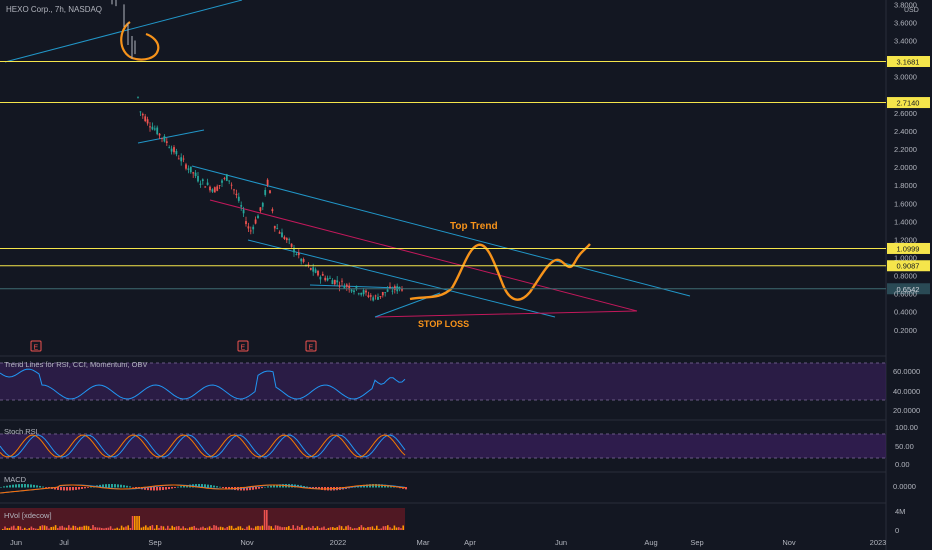  Describe the element at coordinates (36, 346) in the screenshot. I see `earnings-marker-1: E` at that location.